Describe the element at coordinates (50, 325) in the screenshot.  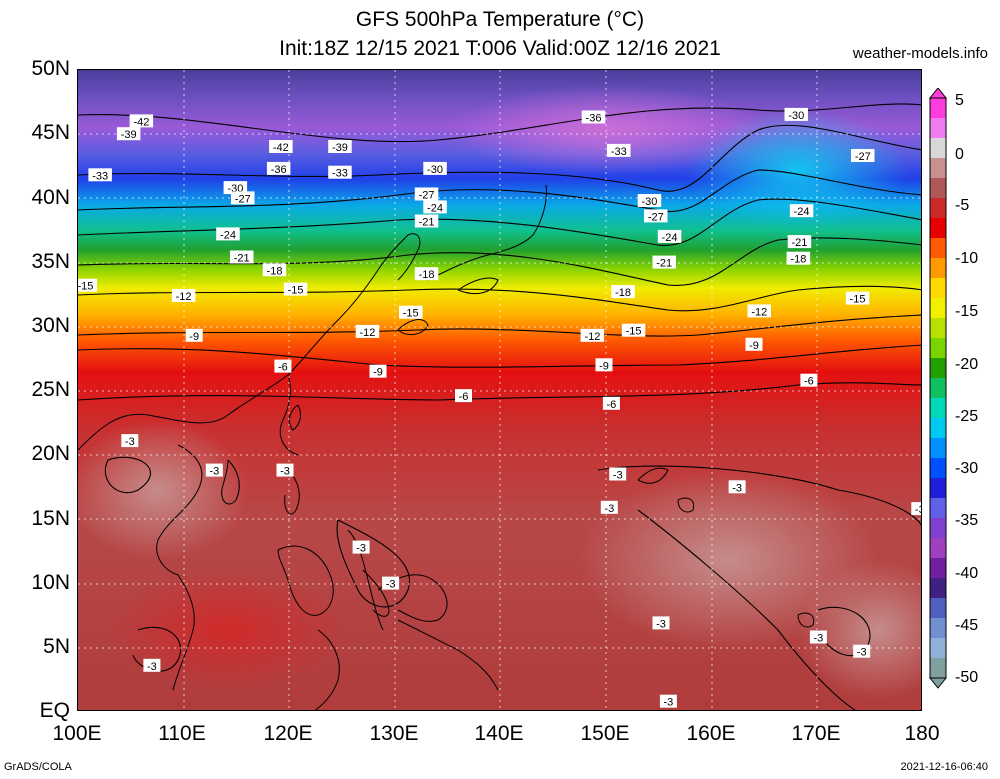
I see `lat-label-30n: 30N` at that location.